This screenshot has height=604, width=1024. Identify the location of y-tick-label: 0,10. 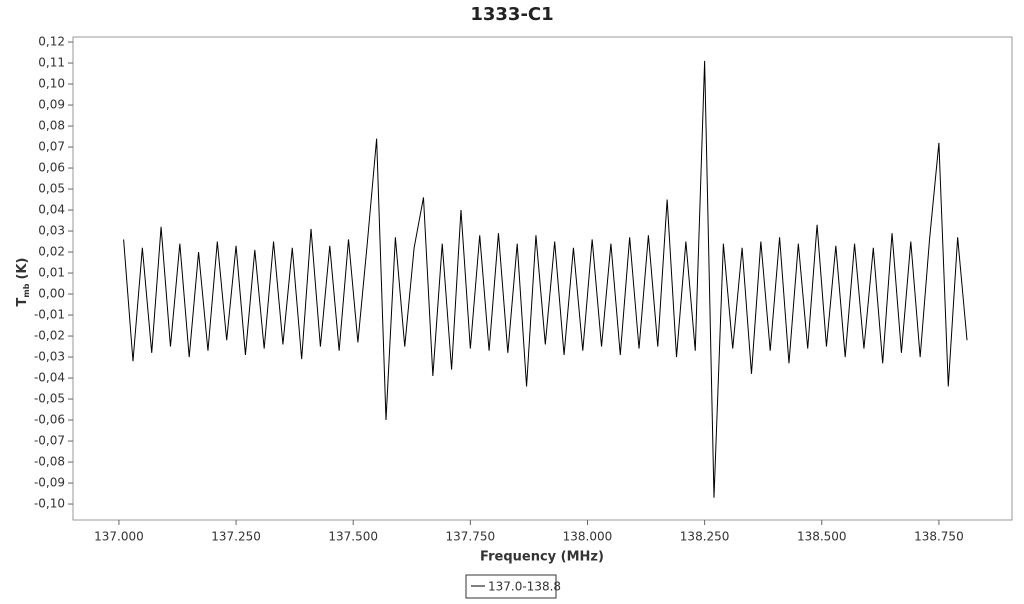
(51, 84).